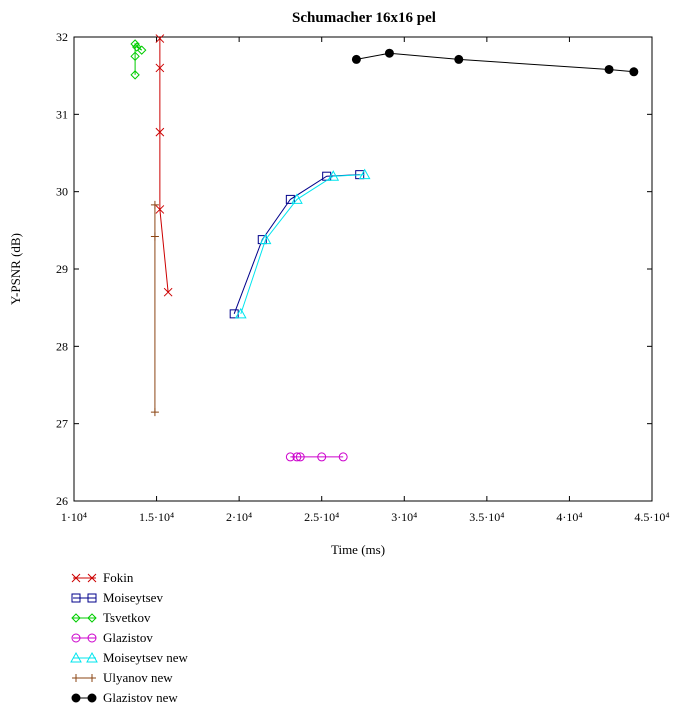 Image resolution: width=682 pixels, height=710 pixels. Describe the element at coordinates (62, 192) in the screenshot. I see `y-tick-label: 30` at that location.